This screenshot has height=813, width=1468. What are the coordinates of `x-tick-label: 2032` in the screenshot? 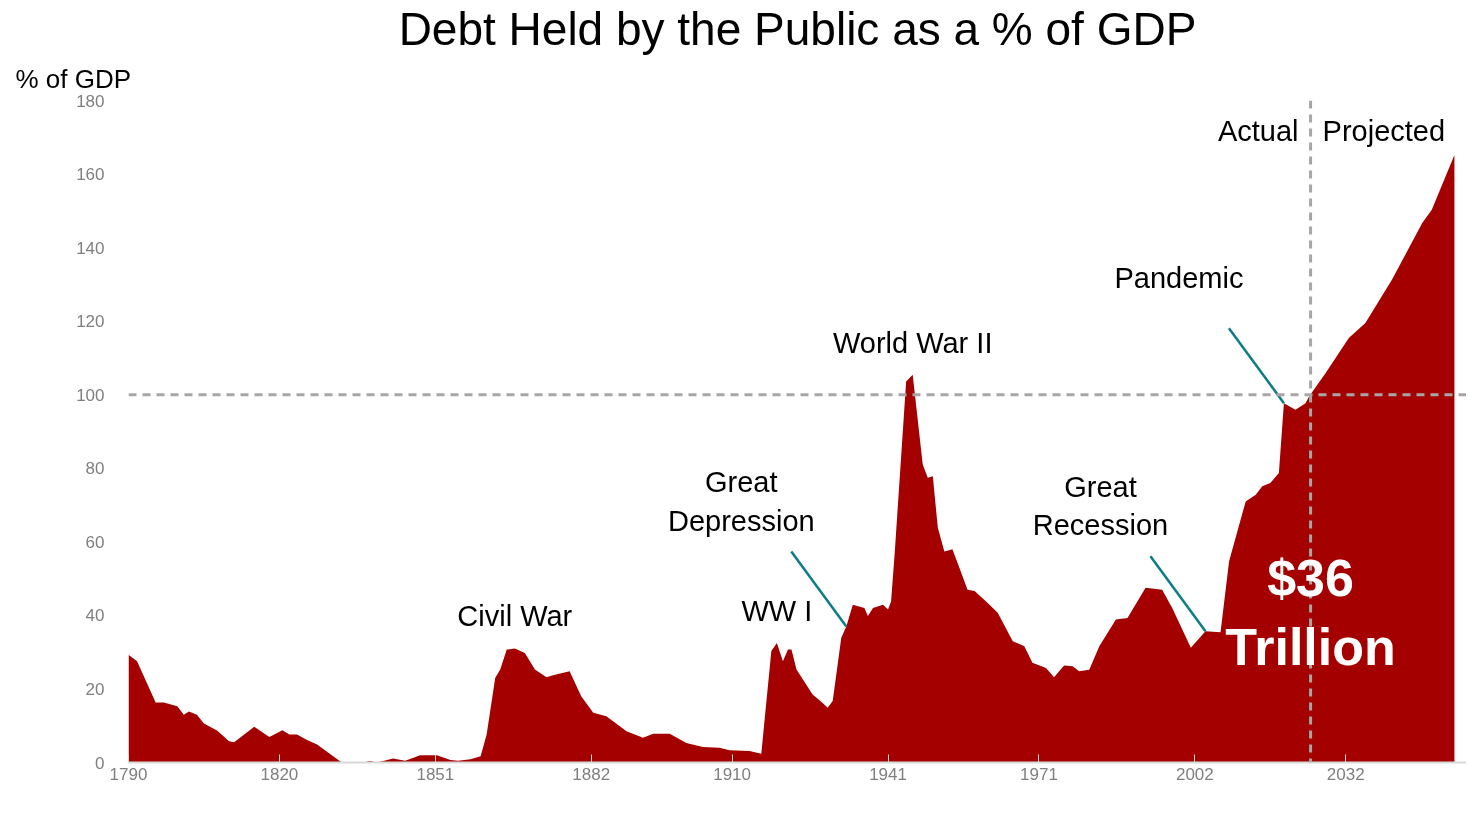 It's located at (1345, 774).